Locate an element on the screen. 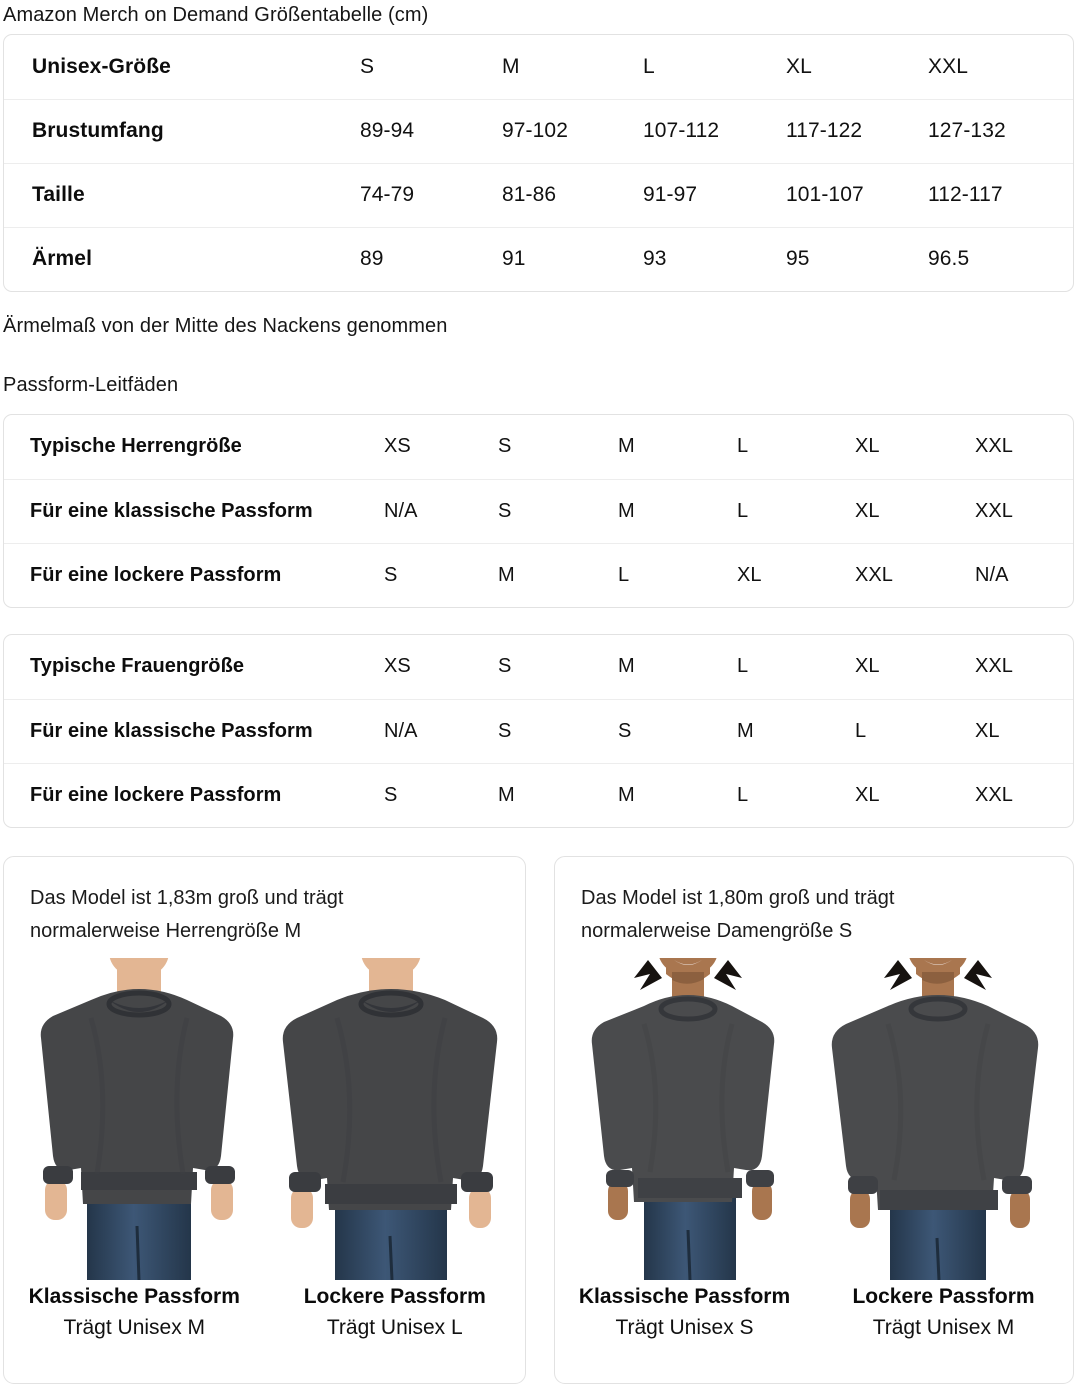 This screenshot has width=1080, height=1388. chest-l: 107-112 is located at coordinates (714, 131).